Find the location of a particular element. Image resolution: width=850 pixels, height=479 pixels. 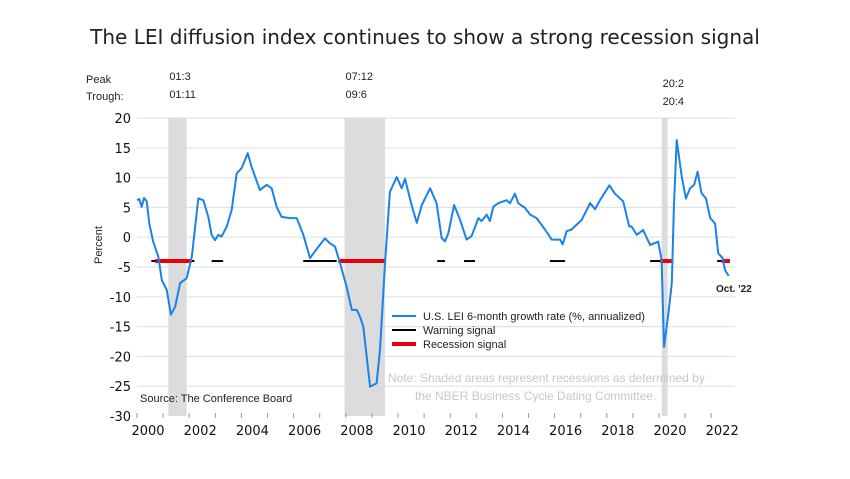

x-tick-label: 2014 is located at coordinates (513, 431).